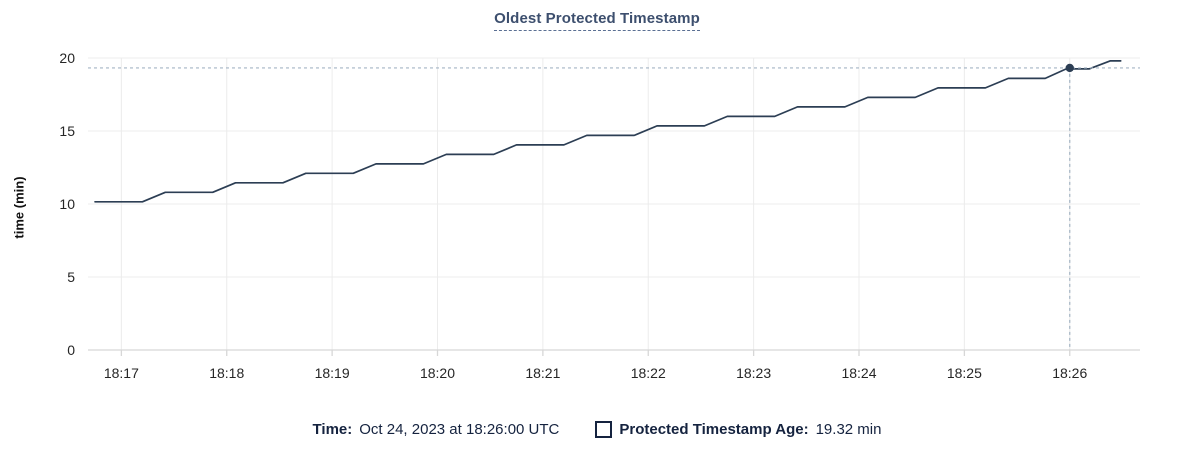 This screenshot has width=1194, height=466. What do you see at coordinates (1069, 373) in the screenshot?
I see `x-tick-label: 18:26` at bounding box center [1069, 373].